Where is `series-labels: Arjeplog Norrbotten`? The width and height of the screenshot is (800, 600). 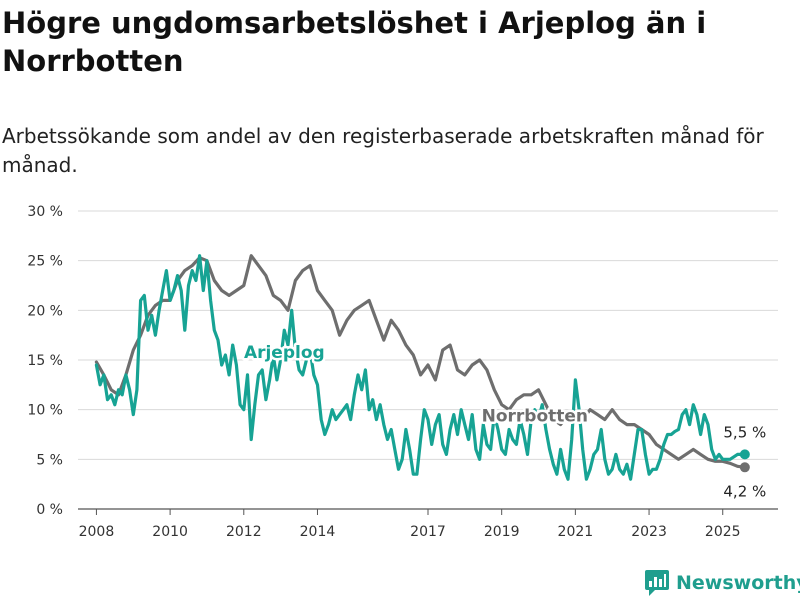
series-labels: Arjeplog Norrbotten is located at coordinates (415, 385).